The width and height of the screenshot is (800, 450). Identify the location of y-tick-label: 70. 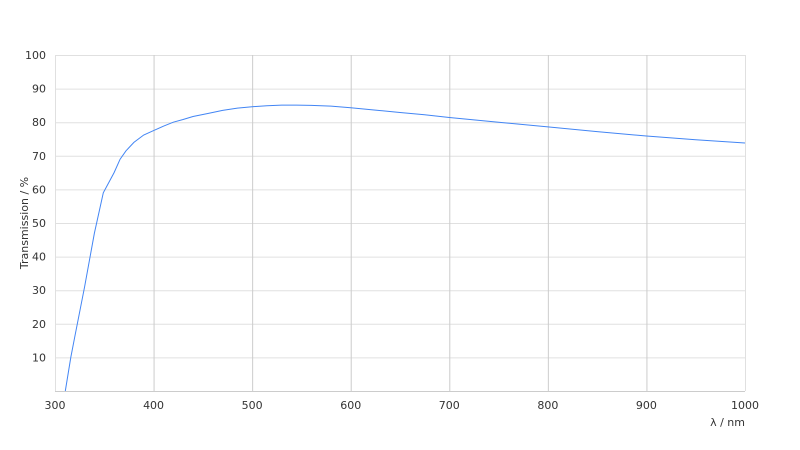
(39, 156).